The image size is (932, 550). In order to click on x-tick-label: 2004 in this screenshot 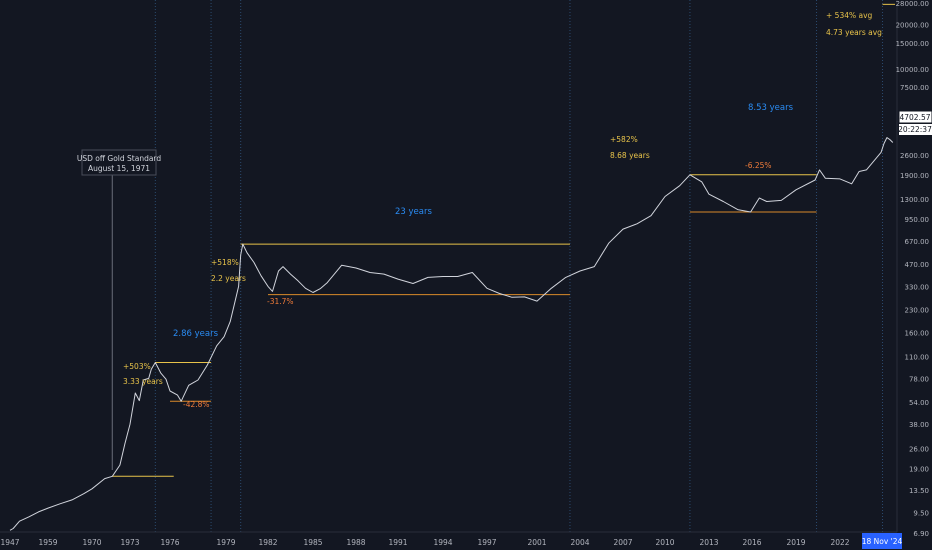, I will do `click(579, 542)`.